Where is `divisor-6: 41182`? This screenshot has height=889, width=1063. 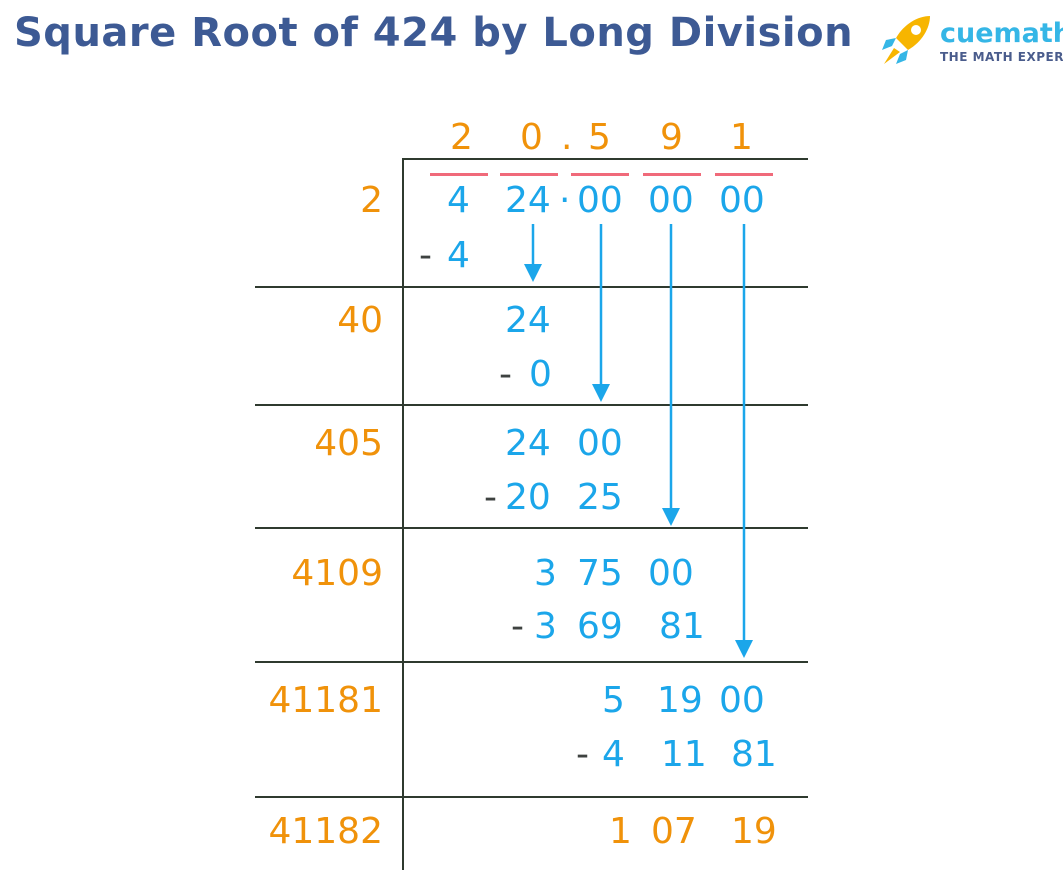 divisor-6: 41182 is located at coordinates (325, 831).